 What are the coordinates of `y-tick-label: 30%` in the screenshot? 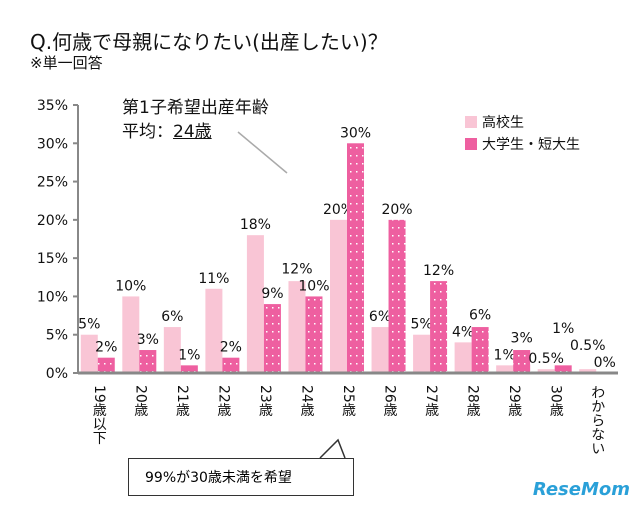 It's located at (52, 144).